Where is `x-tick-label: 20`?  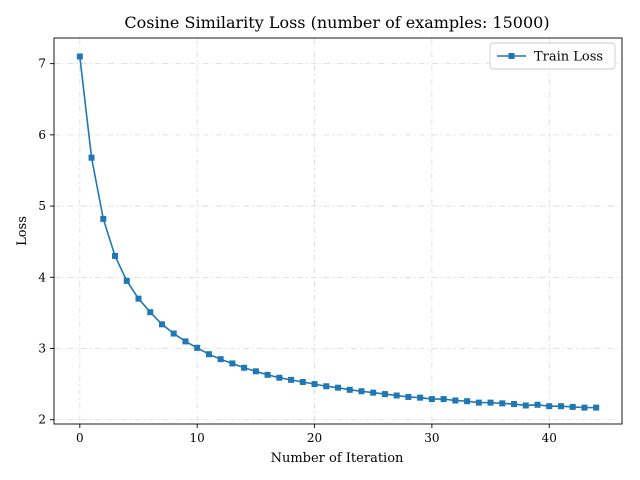
x-tick-label: 20 is located at coordinates (314, 438).